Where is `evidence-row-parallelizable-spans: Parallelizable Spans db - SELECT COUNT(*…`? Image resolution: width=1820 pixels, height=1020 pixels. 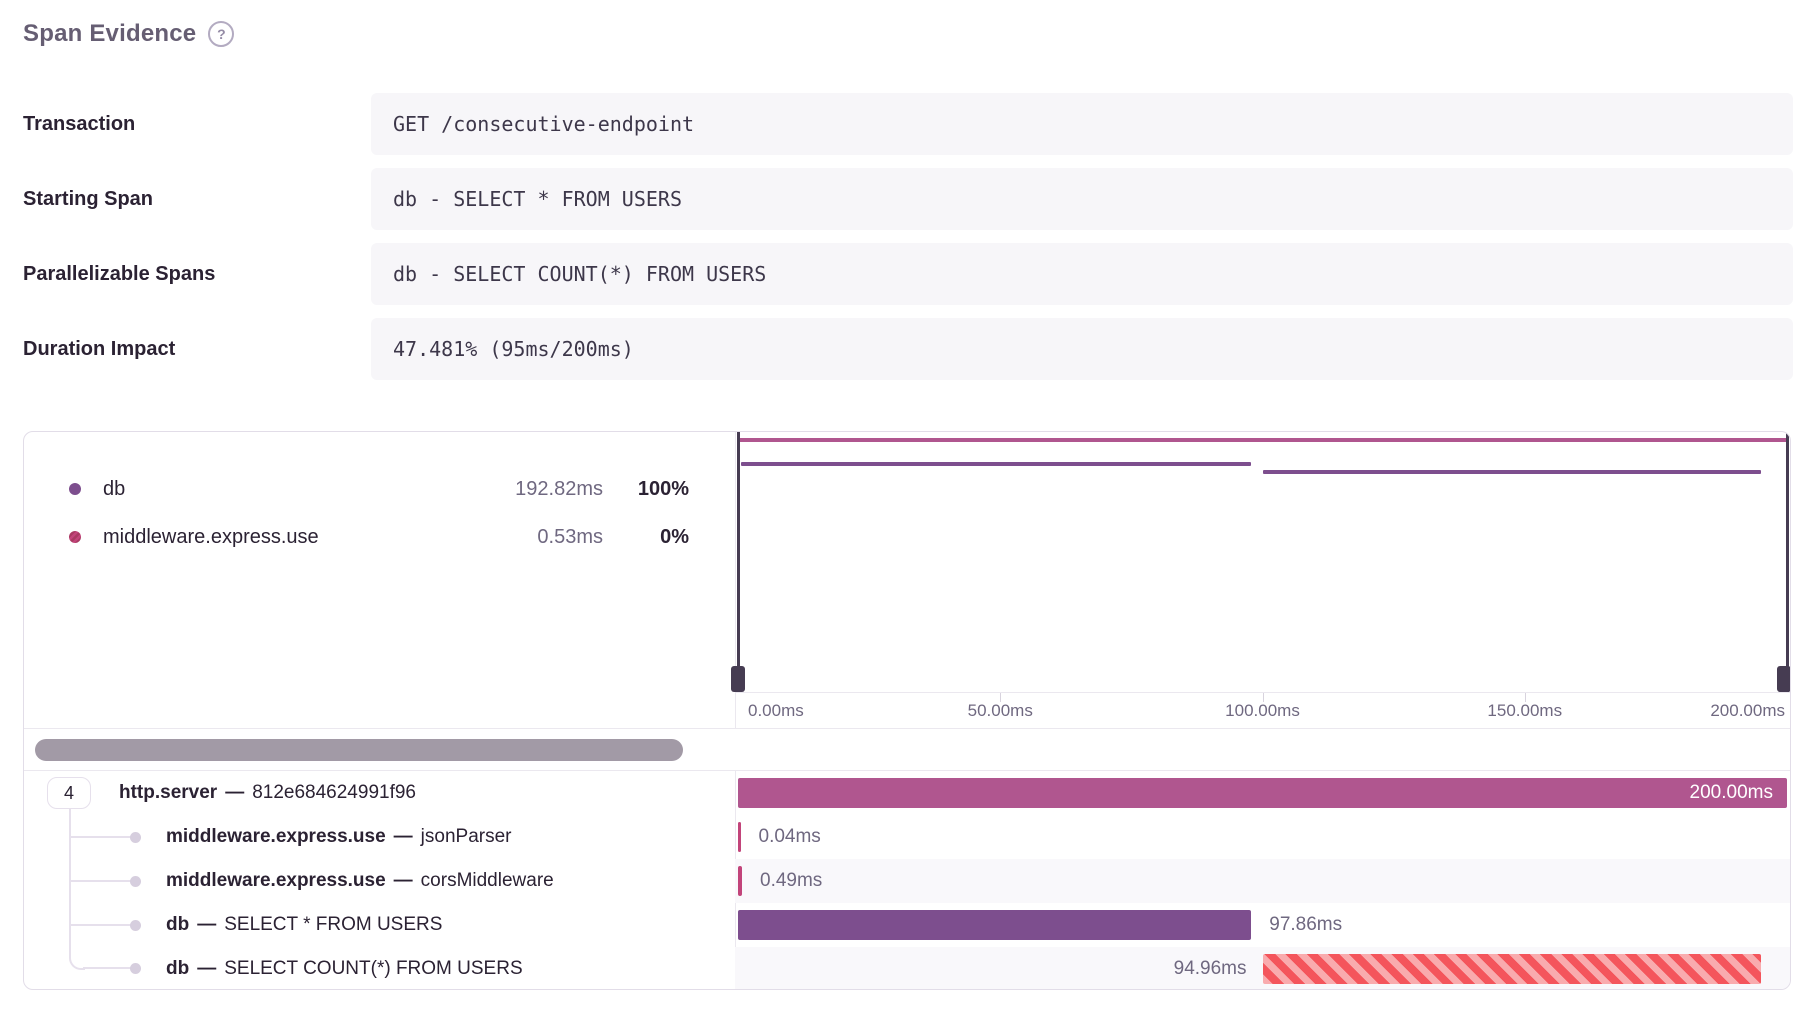
evidence-row-parallelizable-spans: Parallelizable Spans db - SELECT COUNT(*… is located at coordinates (910, 274).